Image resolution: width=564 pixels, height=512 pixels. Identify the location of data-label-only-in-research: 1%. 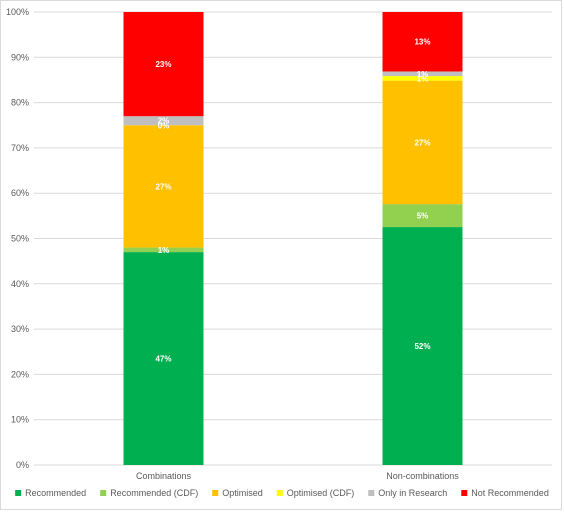
(423, 74).